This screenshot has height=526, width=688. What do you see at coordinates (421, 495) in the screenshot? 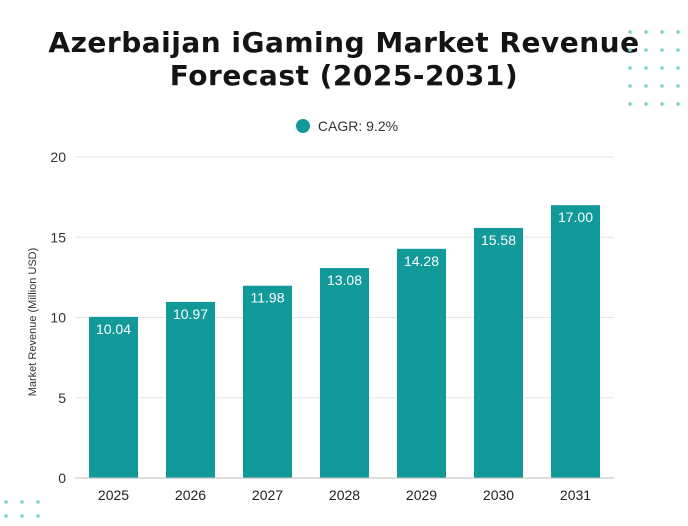
I see `x-tick-label: 2029` at bounding box center [421, 495].